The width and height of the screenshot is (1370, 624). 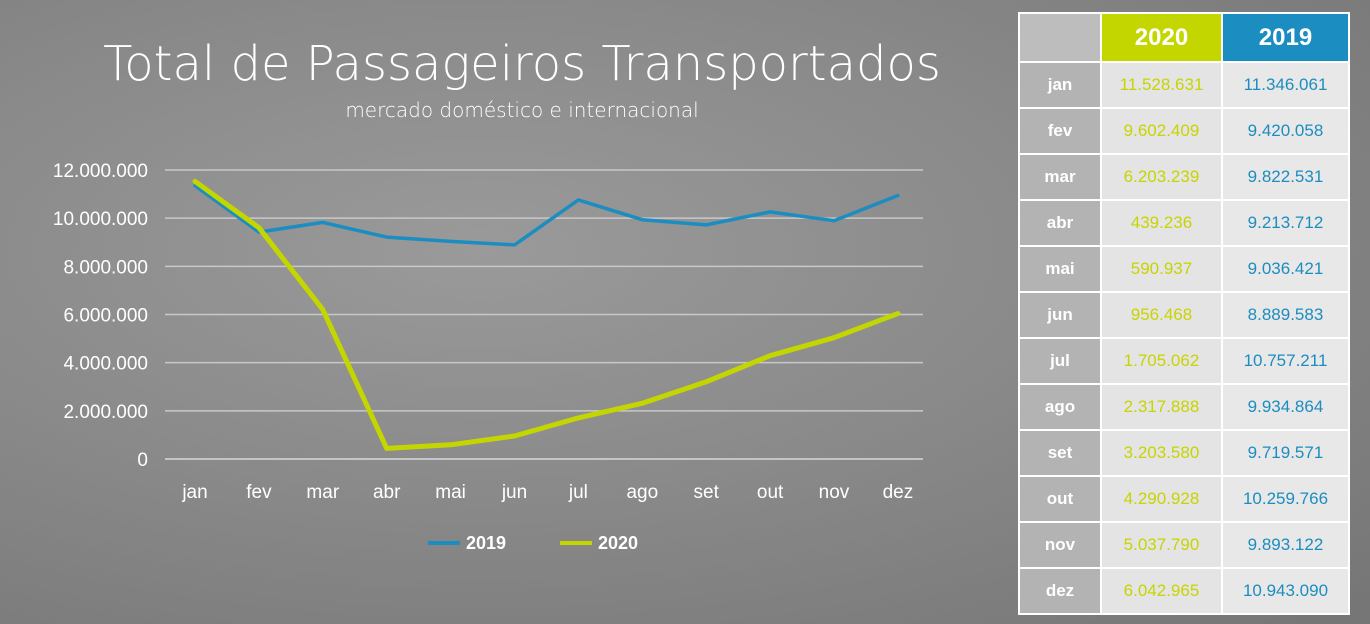 I want to click on y-tick-label: 6.000.000, so click(x=105, y=316).